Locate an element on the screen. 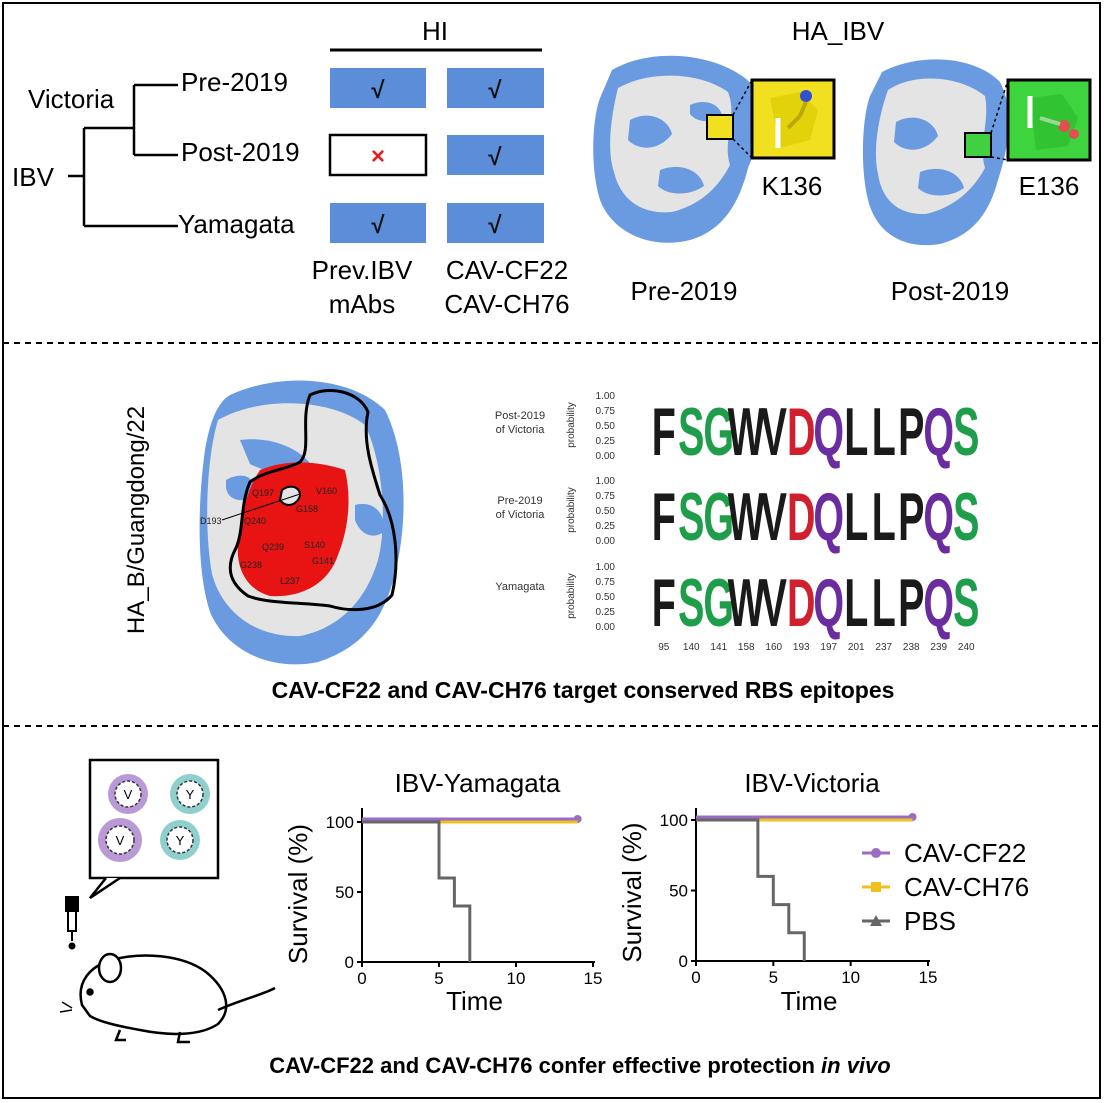 The height and width of the screenshot is (1103, 1104). logo-letter: G is located at coordinates (718, 603).